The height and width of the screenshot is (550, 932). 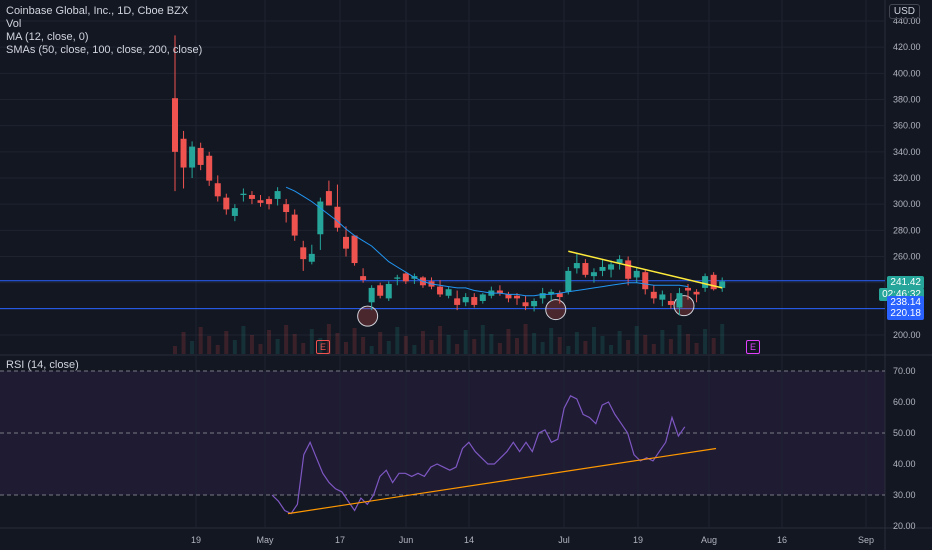 I want to click on currency-badge: USD, so click(x=904, y=11).